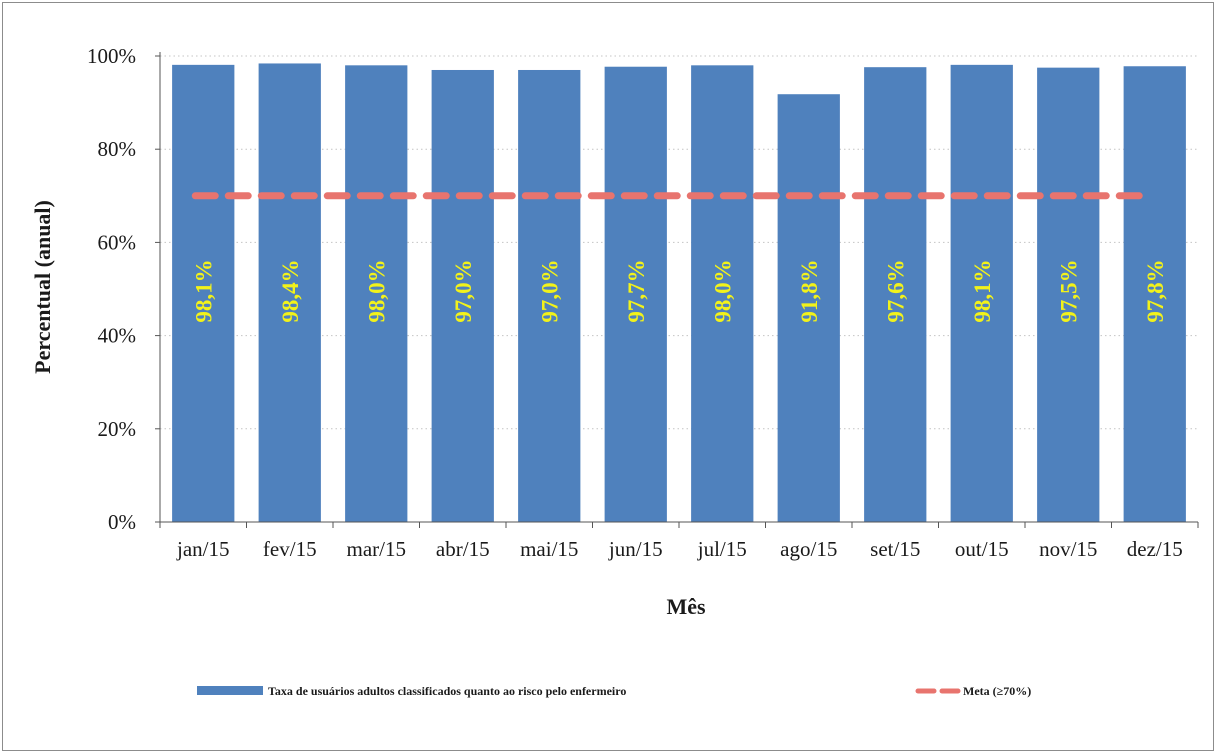 The image size is (1218, 755). I want to click on x-tick-label: out/15, so click(982, 549).